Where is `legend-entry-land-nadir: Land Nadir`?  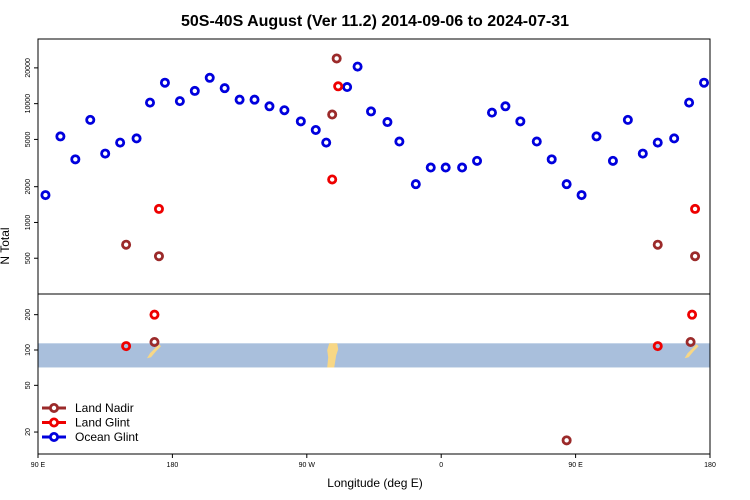 legend-entry-land-nadir: Land Nadir is located at coordinates (88, 408).